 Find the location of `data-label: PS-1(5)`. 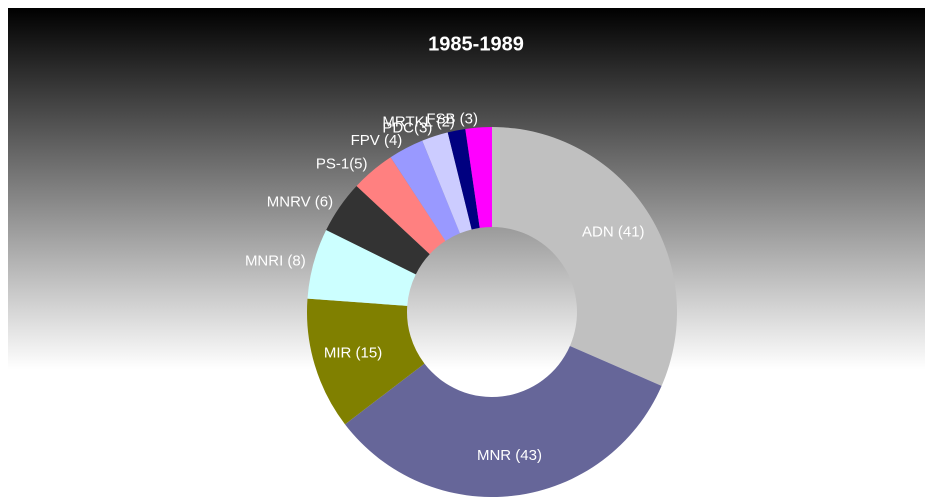

data-label: PS-1(5) is located at coordinates (342, 163).